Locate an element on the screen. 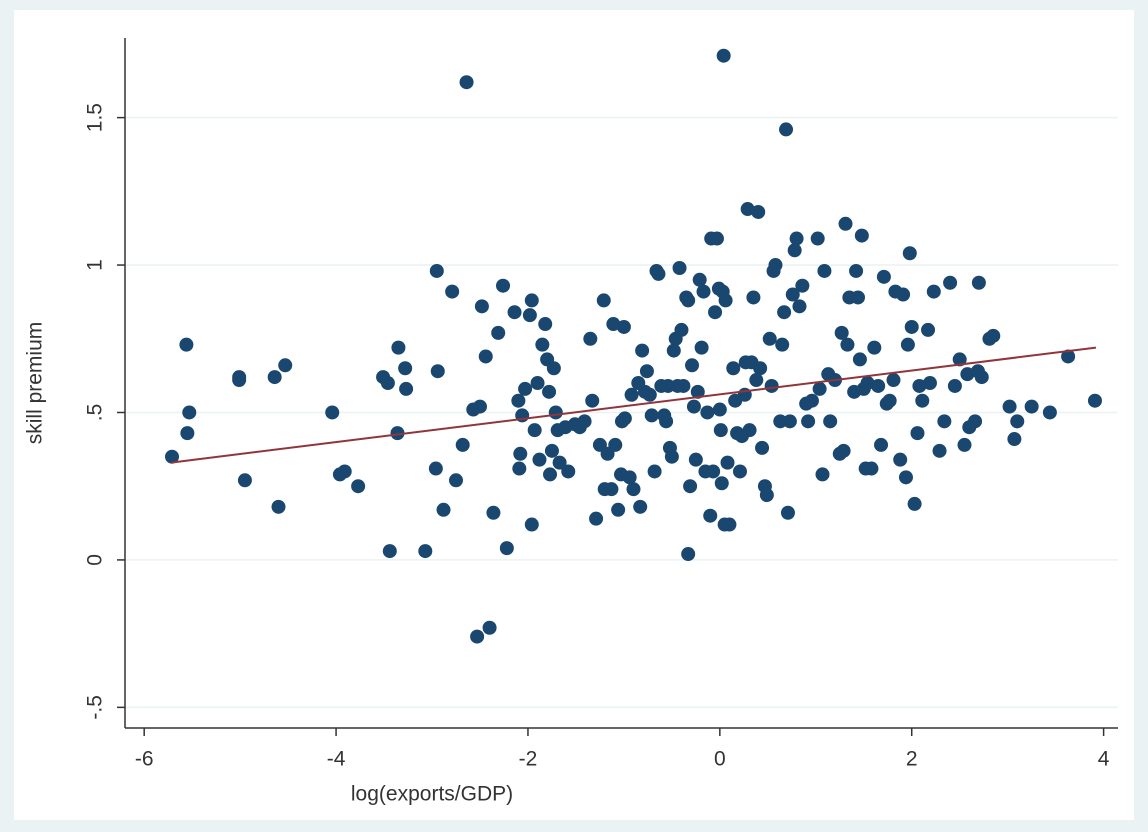 This screenshot has height=832, width=1148. x-tick-label: -6 is located at coordinates (144, 759).